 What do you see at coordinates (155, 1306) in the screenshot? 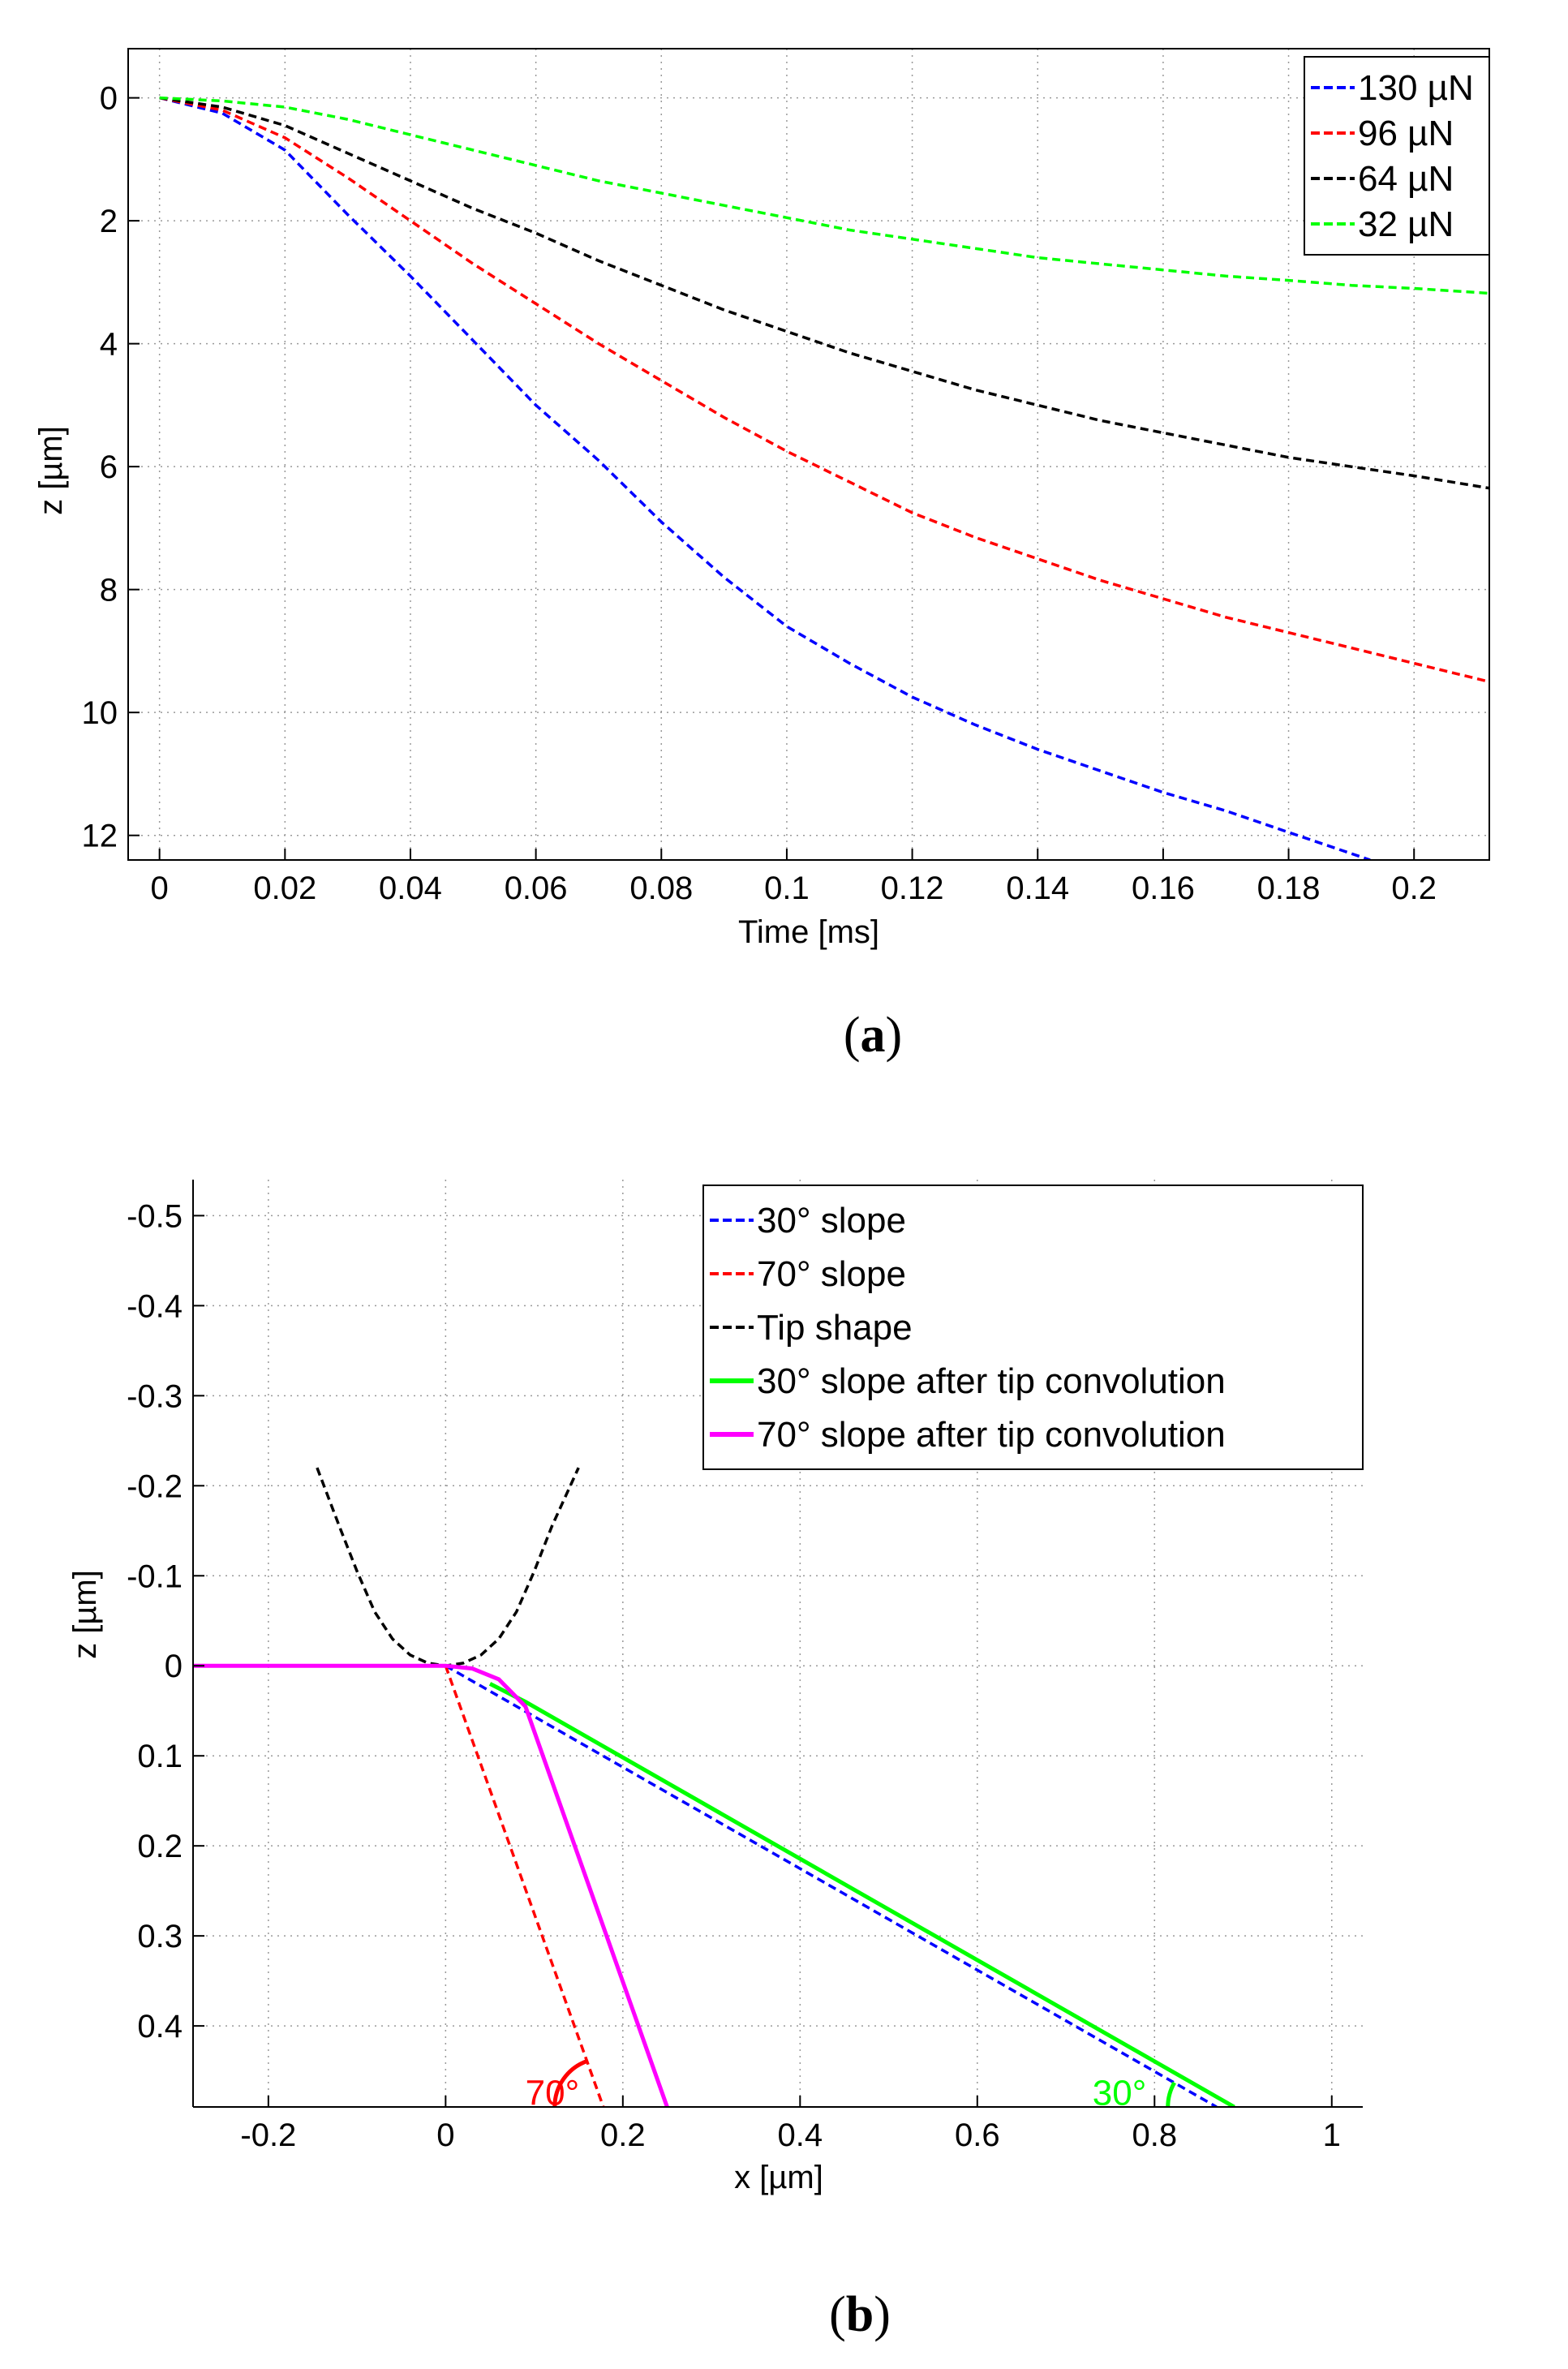
I see `y-tick-label: -0.4` at bounding box center [155, 1306].